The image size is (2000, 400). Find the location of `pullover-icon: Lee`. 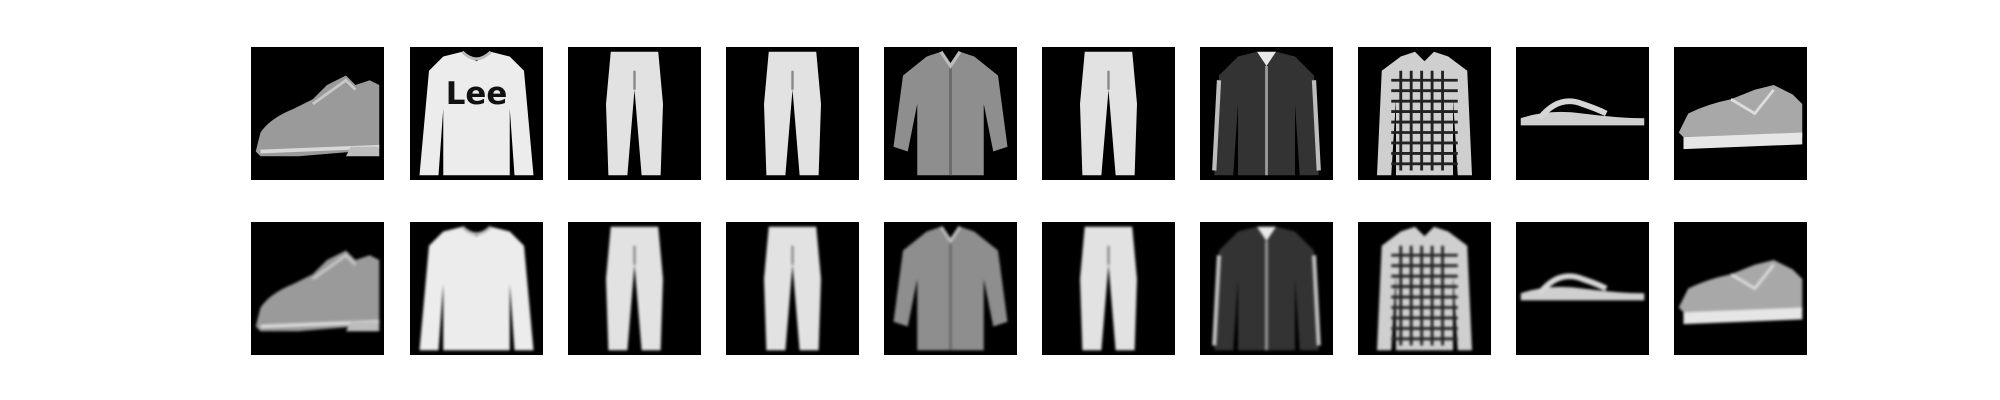

pullover-icon: Lee is located at coordinates (476, 113).